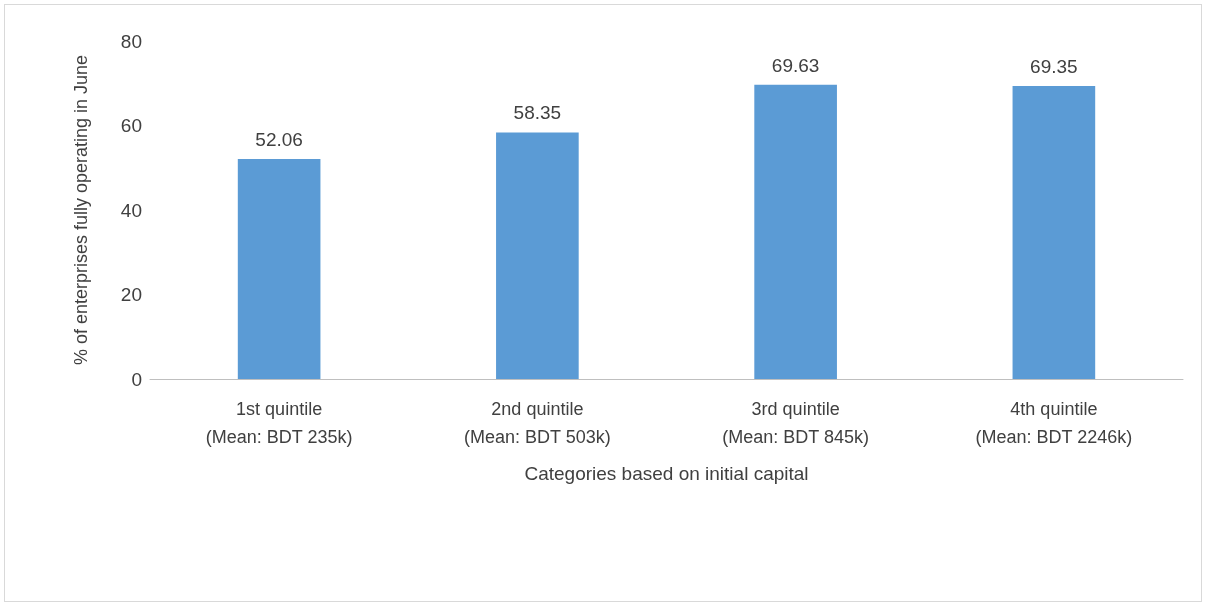 The height and width of the screenshot is (608, 1208). What do you see at coordinates (131, 294) in the screenshot?
I see `y-tick-label: 20` at bounding box center [131, 294].